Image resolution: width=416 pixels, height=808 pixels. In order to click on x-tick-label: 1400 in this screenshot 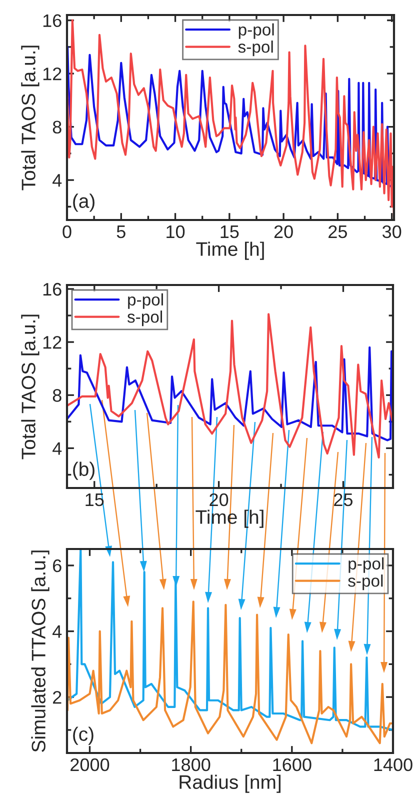, I will do `click(393, 765)`.